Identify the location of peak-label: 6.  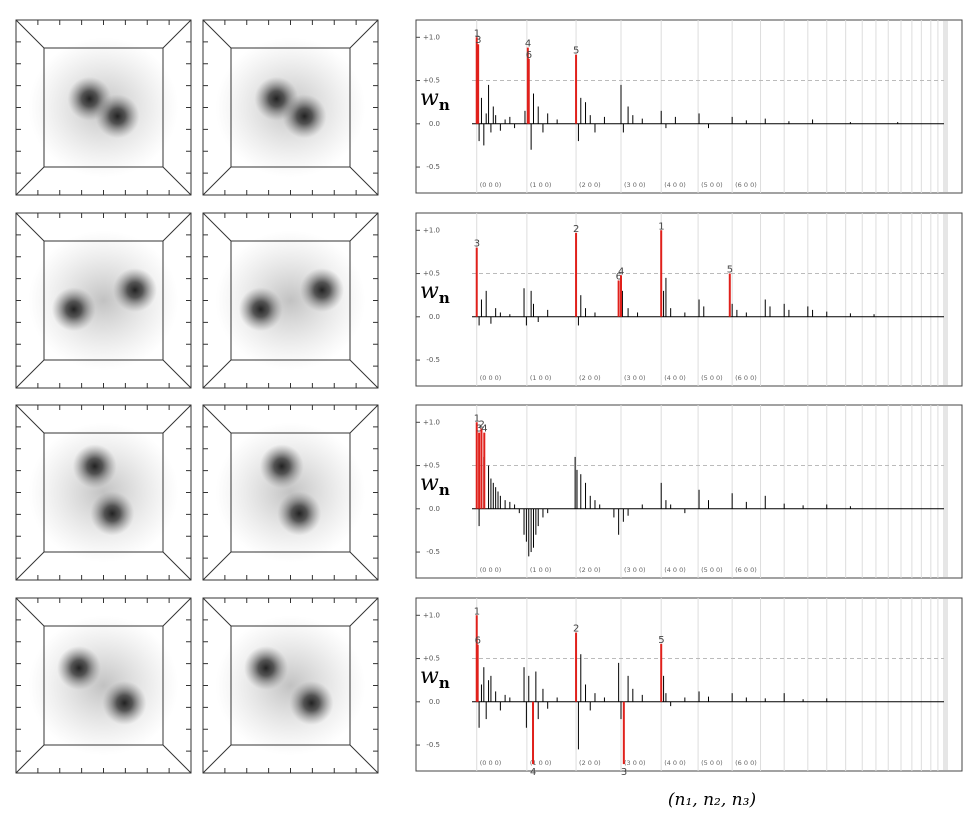
(529, 55).